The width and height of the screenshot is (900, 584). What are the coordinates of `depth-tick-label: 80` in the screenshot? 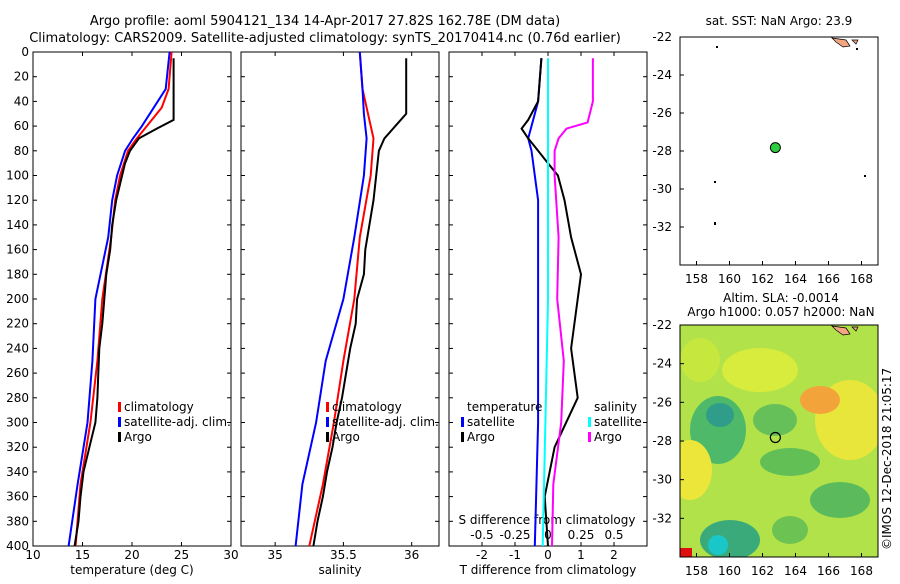 It's located at (21, 151).